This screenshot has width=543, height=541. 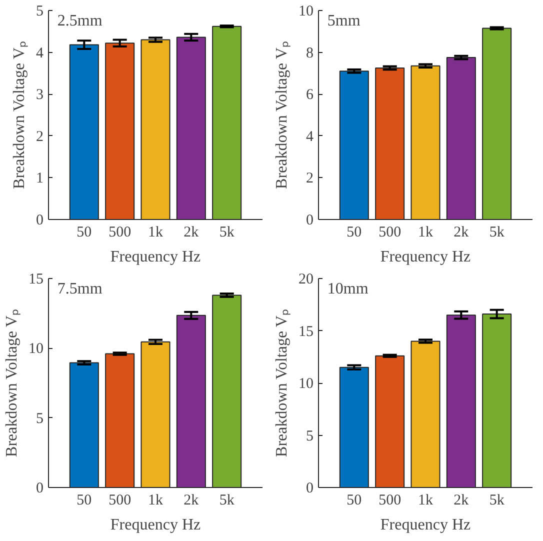 What do you see at coordinates (344, 21) in the screenshot?
I see `annotation: 5mm` at bounding box center [344, 21].